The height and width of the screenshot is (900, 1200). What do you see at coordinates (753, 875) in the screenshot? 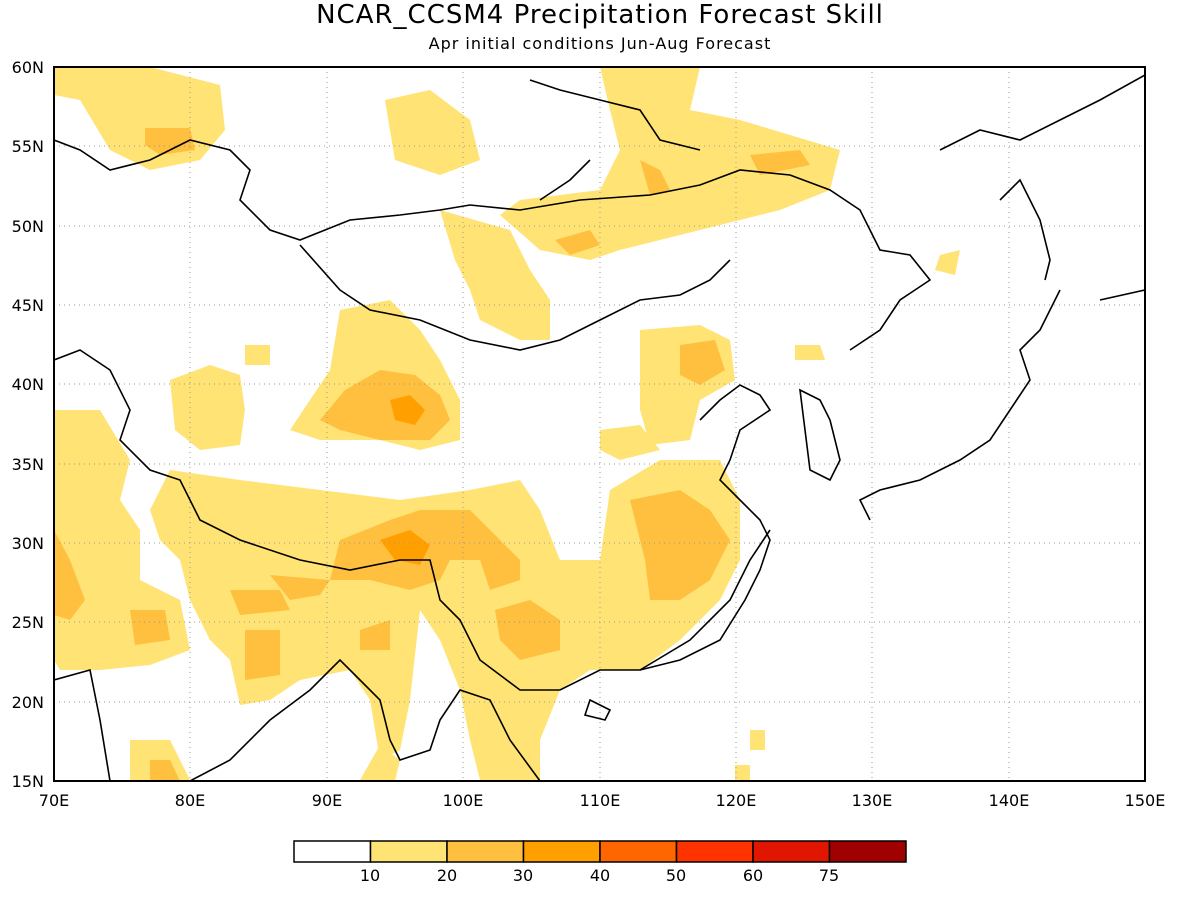
I see `legend-label: 60` at bounding box center [753, 875].